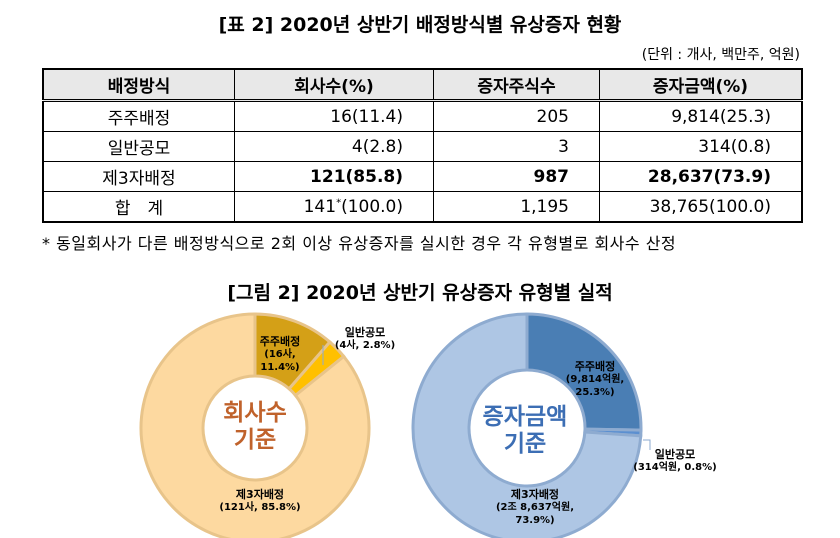 This screenshot has width=840, height=538. What do you see at coordinates (516, 85) in the screenshot?
I see `header-shares: 증자주식수` at bounding box center [516, 85].